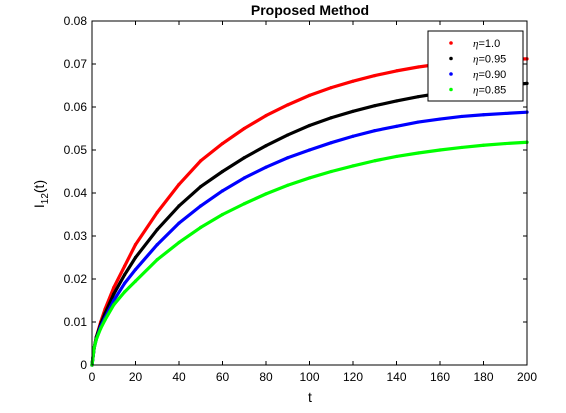 The height and width of the screenshot is (413, 566). I want to click on legend-label-value: =0.95, so click(492, 60).